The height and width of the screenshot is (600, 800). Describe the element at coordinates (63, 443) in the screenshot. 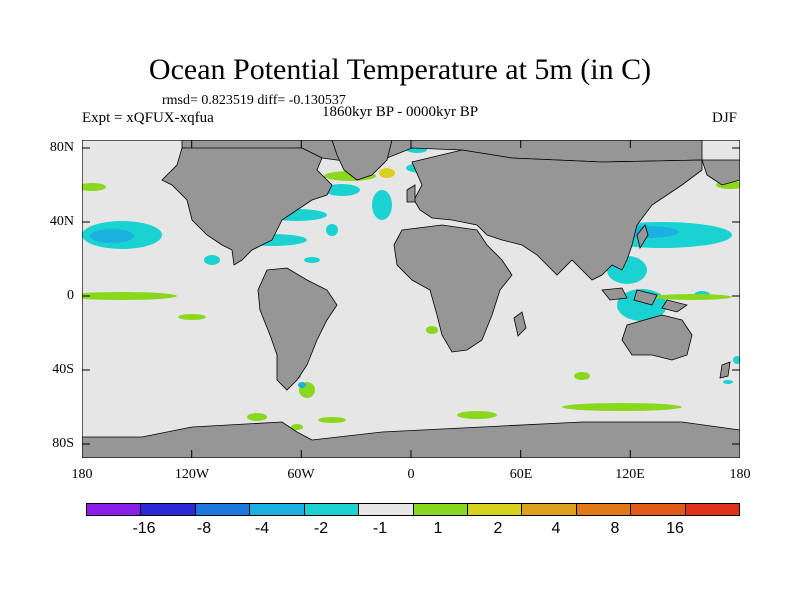

I see `lat-label-80s: 80S` at that location.